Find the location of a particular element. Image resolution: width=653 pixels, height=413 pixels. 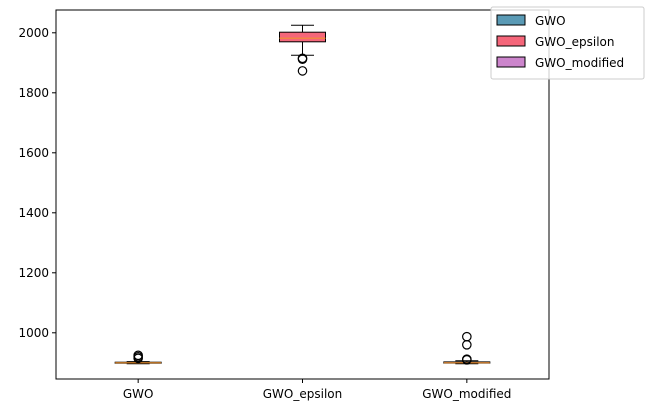

legend-frame is located at coordinates (567, 43).